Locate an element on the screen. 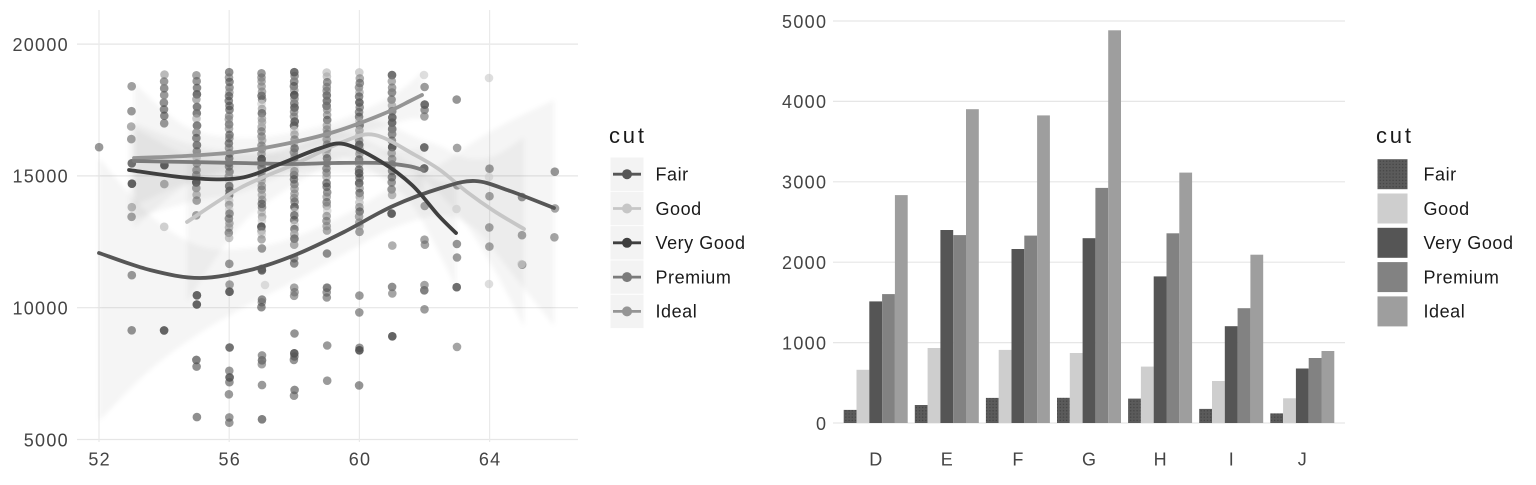  svg-text: G is located at coordinates (1089, 460).